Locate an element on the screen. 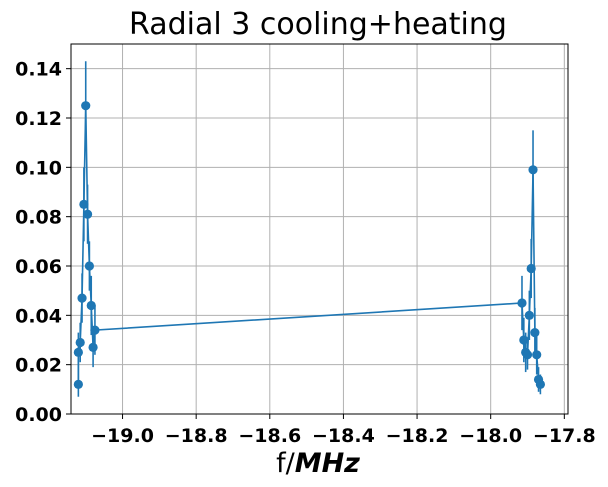  x-tick-label: −18.8 is located at coordinates (196, 436).